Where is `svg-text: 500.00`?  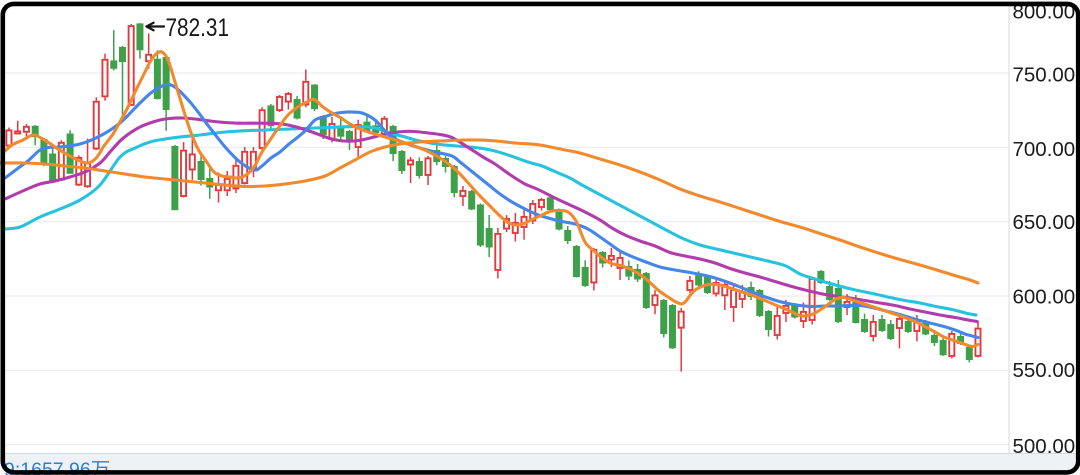 svg-text: 500.00 is located at coordinates (1044, 446).